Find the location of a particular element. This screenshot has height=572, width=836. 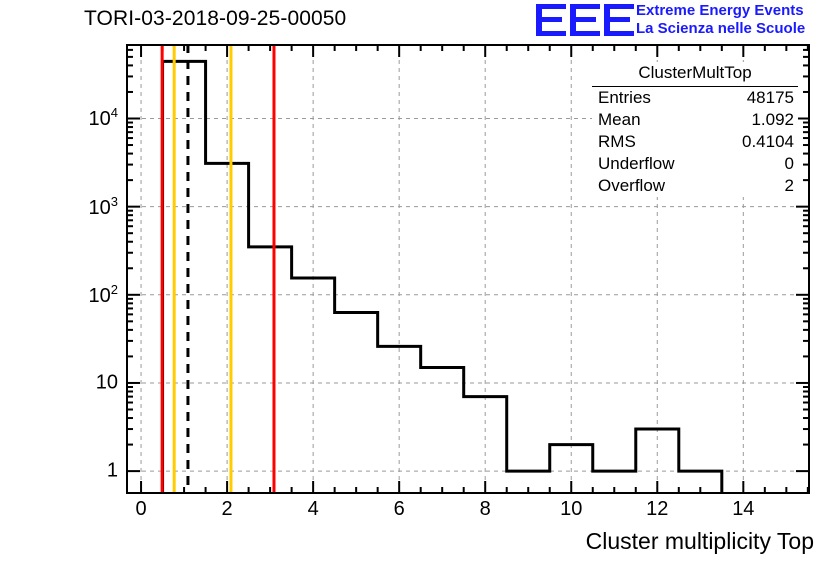

x-tick-label: 10 is located at coordinates (571, 509).